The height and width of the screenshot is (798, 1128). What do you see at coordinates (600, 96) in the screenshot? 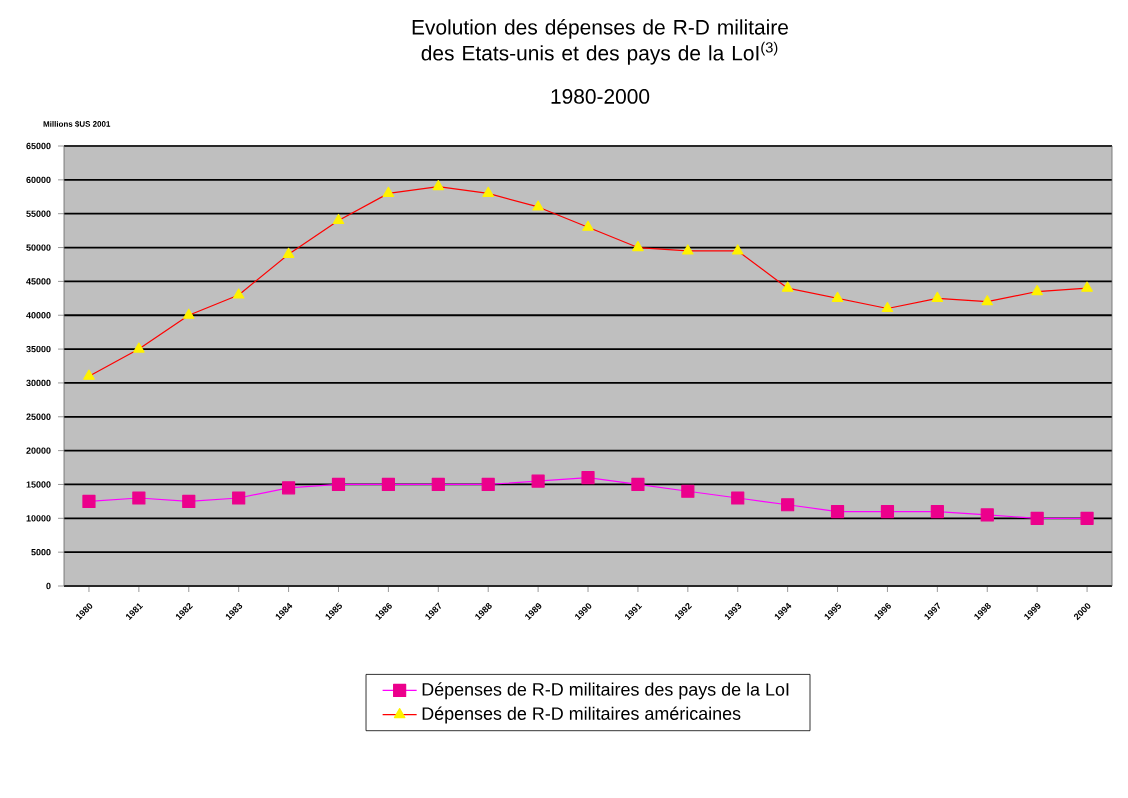
I see `chart-subtitle: 1980-2000` at bounding box center [600, 96].